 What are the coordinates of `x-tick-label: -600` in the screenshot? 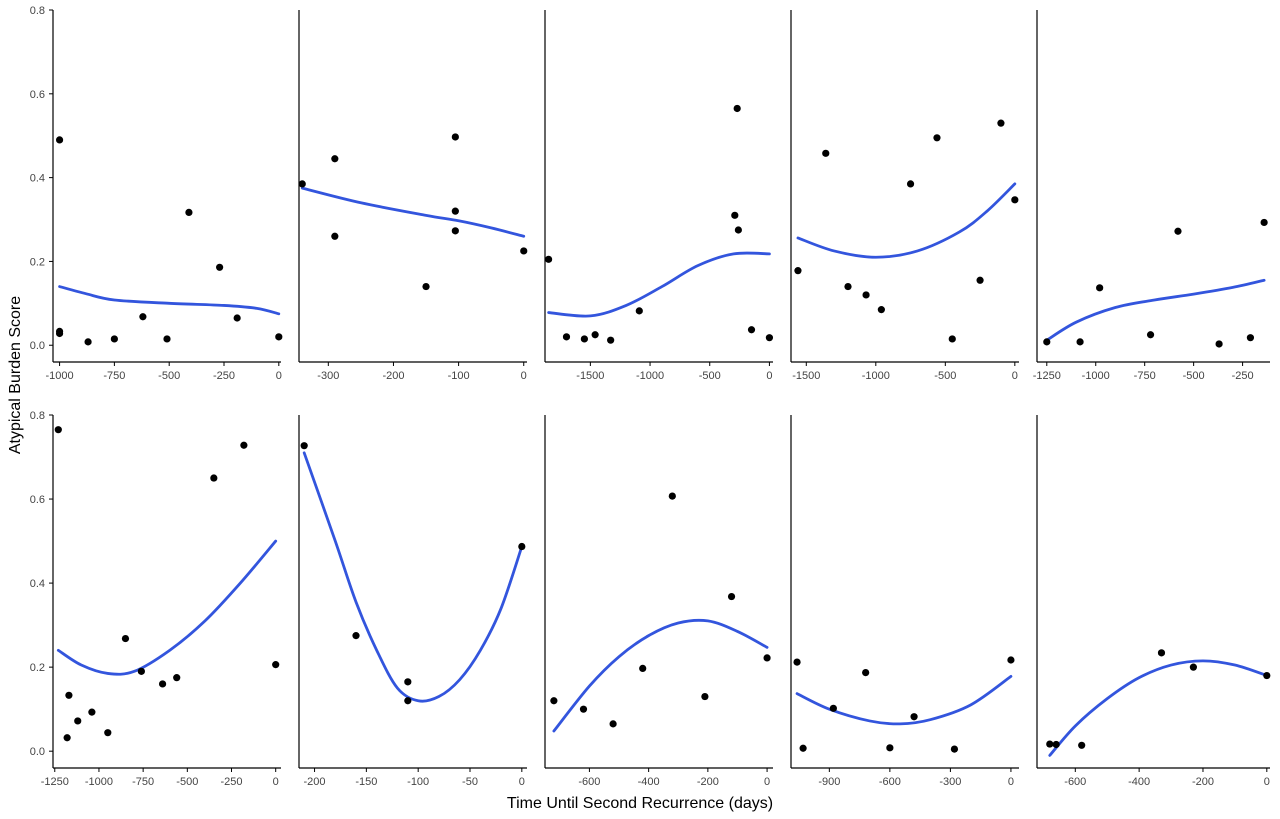 It's located at (589, 782).